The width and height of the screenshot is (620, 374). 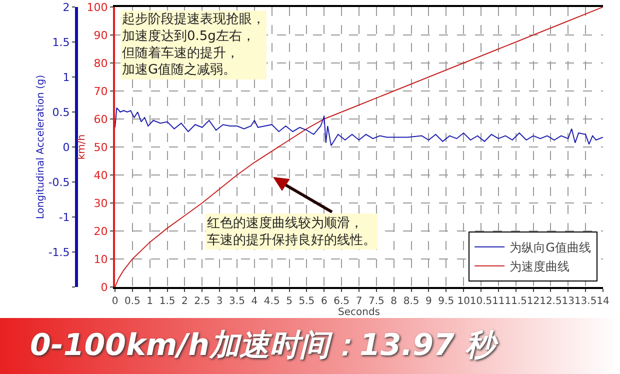 What do you see at coordinates (115, 301) in the screenshot?
I see `x-tick-label: 0` at bounding box center [115, 301].